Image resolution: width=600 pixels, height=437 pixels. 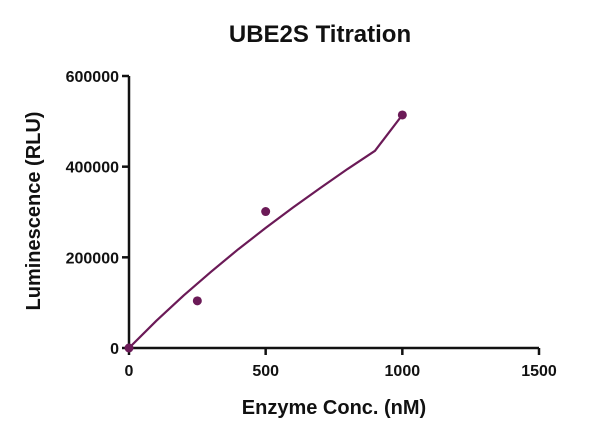 I want to click on y-axis-title: Luminescence (RLU), so click(x=34, y=211).